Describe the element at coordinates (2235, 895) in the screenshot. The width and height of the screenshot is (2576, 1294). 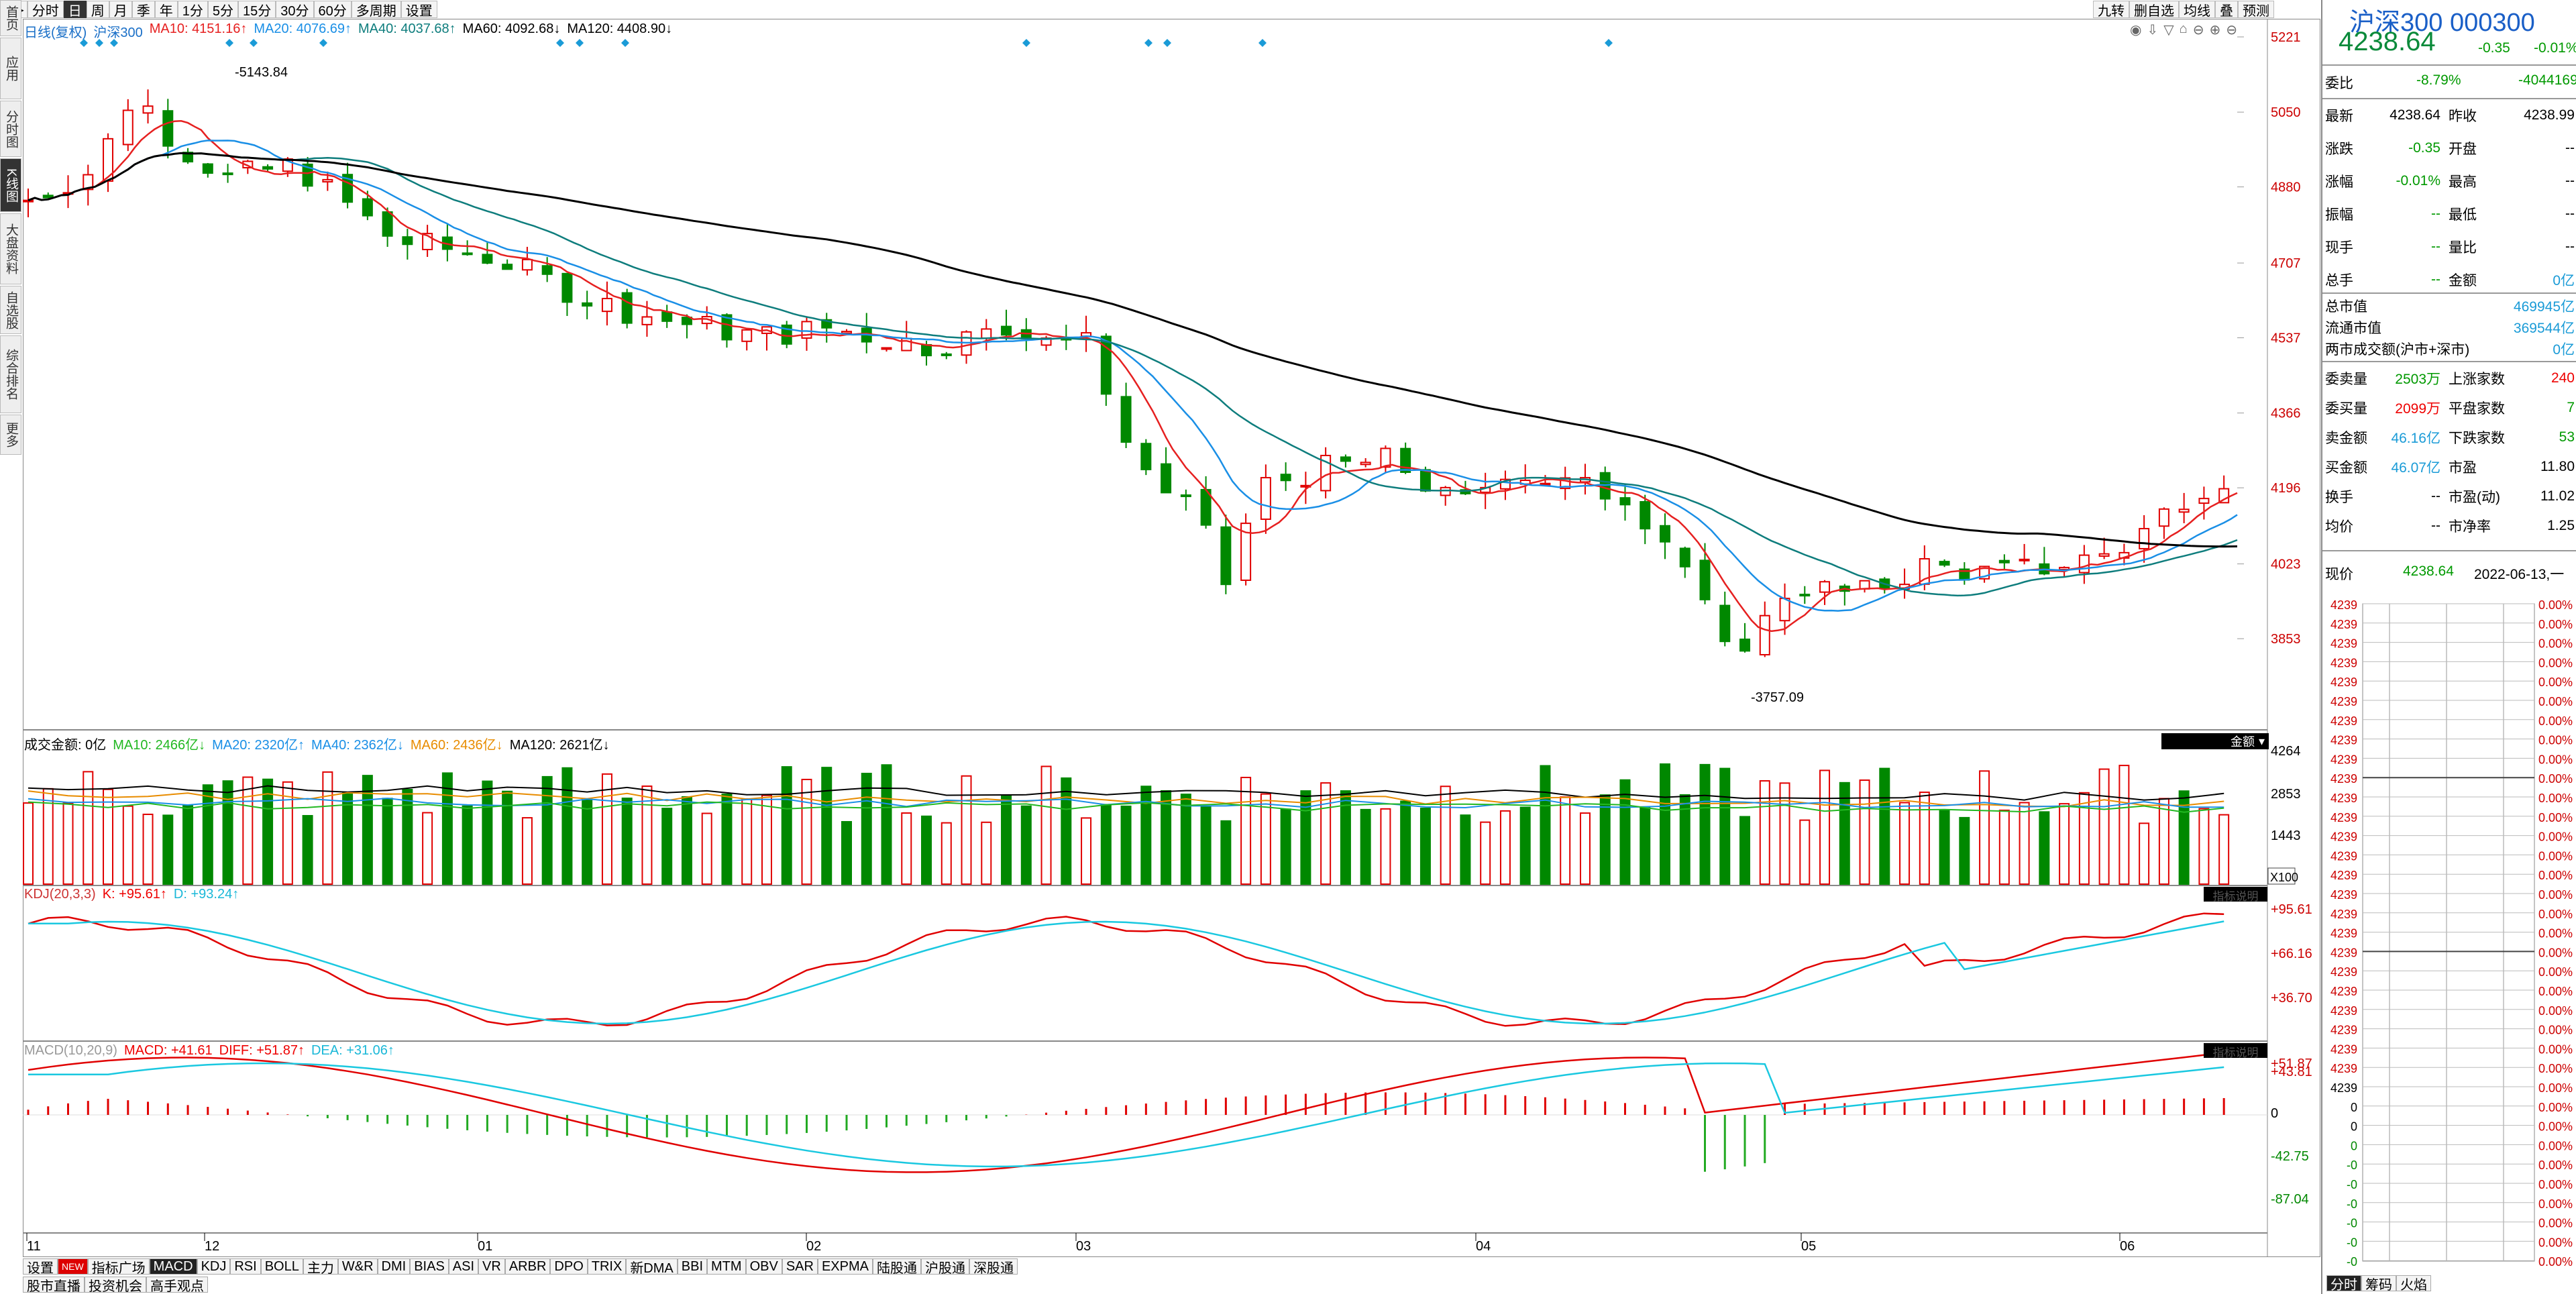
I see `kdj-help-button: 指标说明` at that location.